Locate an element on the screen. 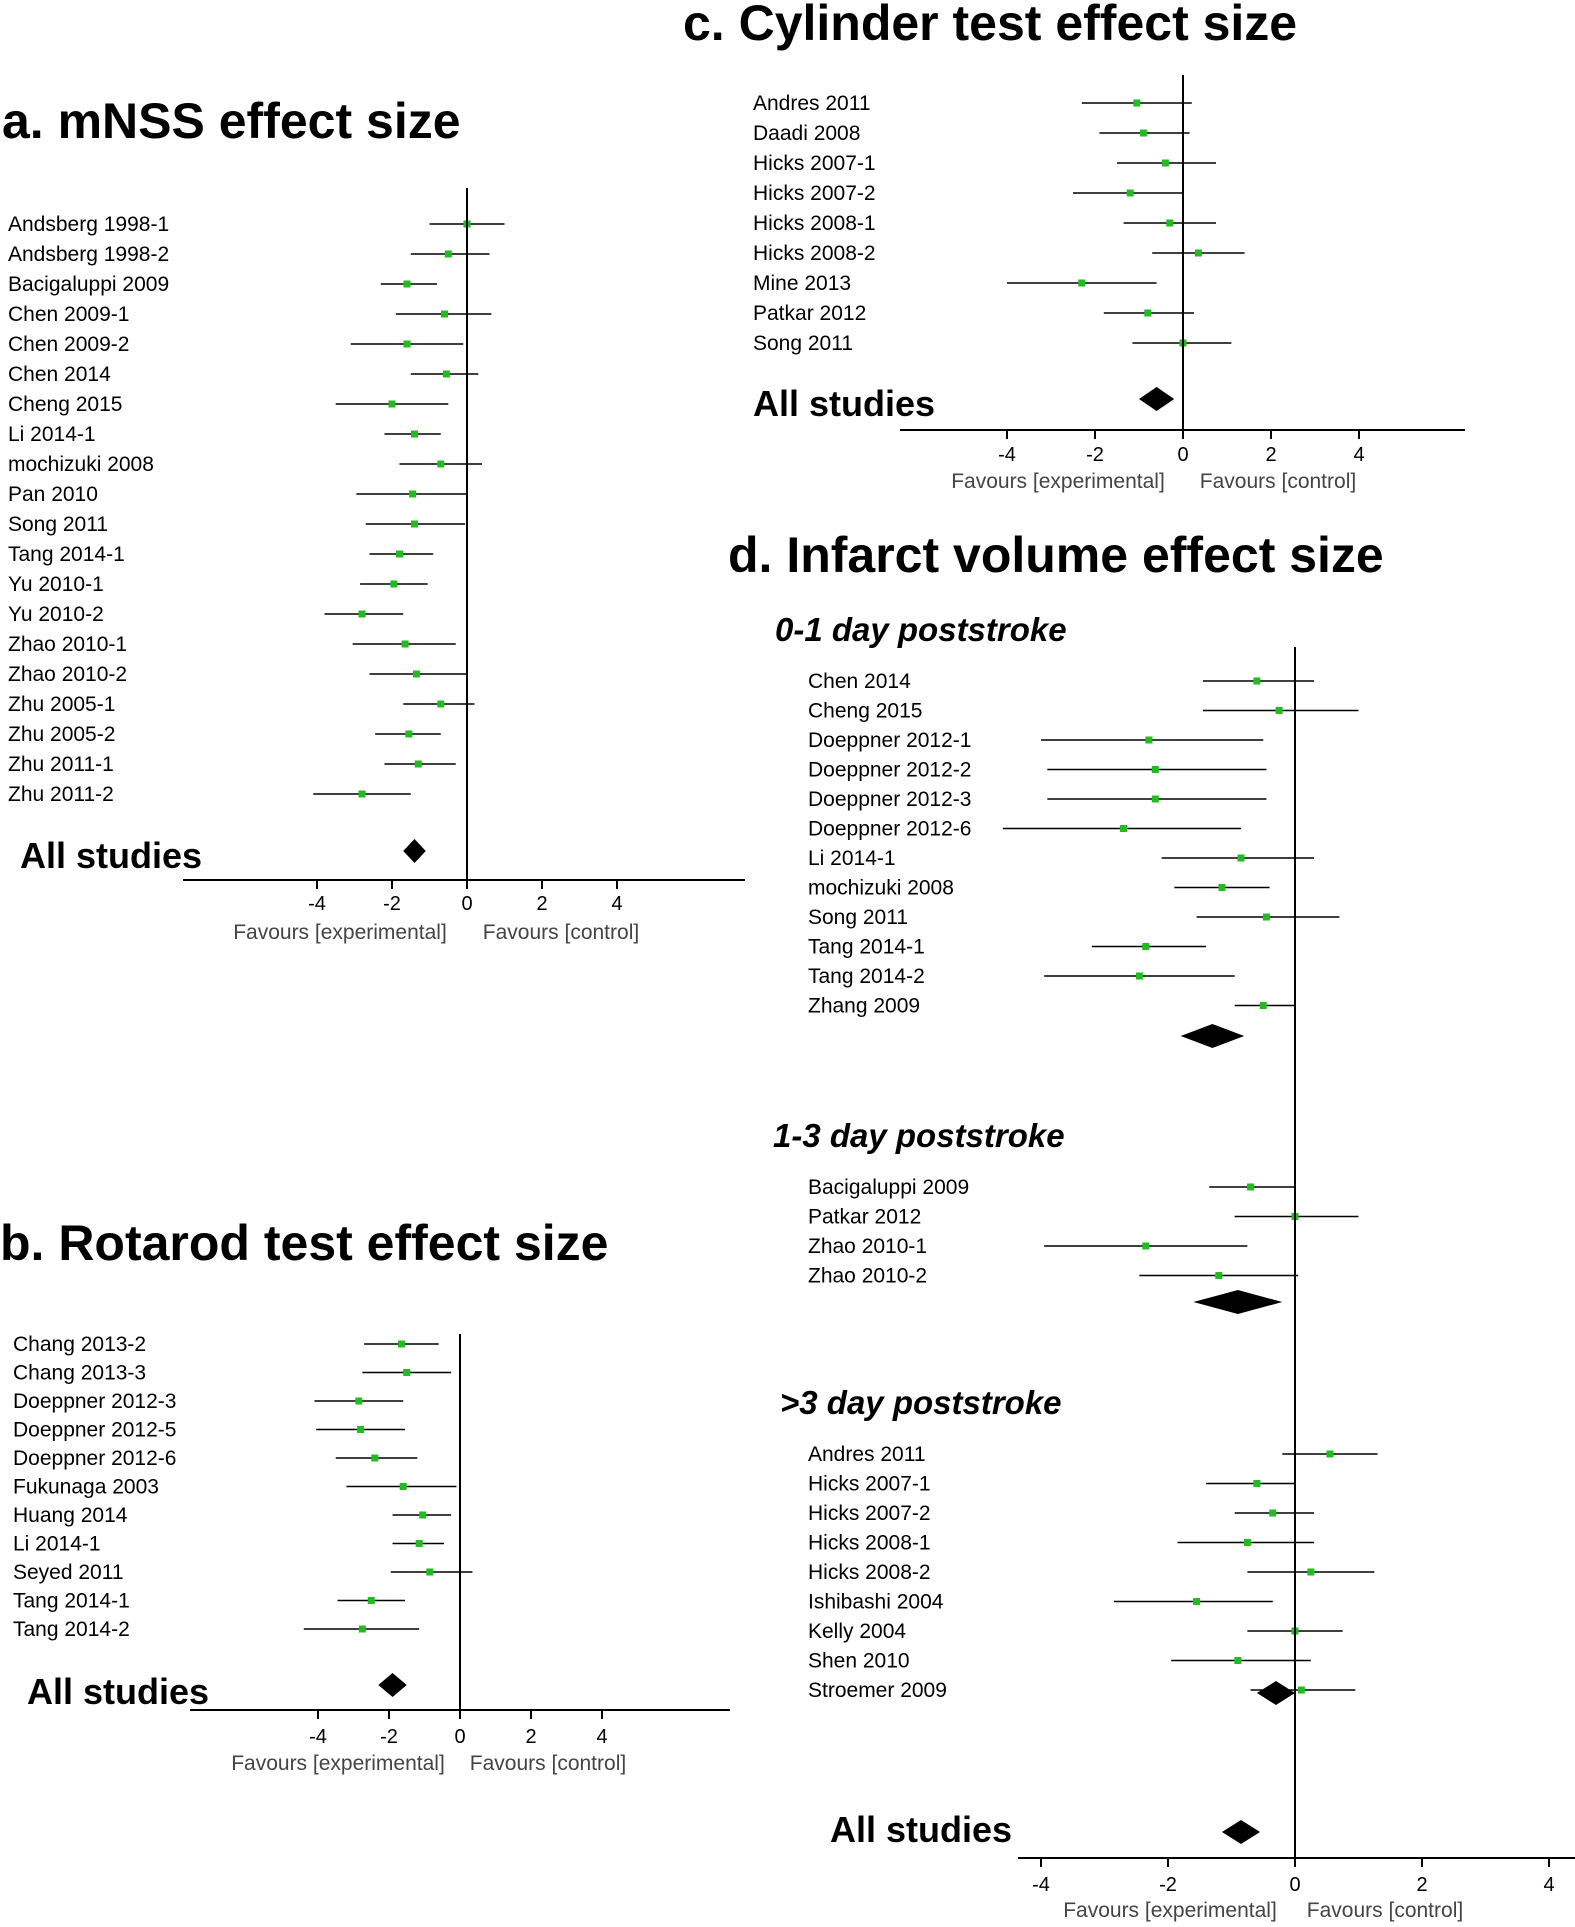  panel-b-tick-labels: -4 -2 0 2 4 is located at coordinates (458, 1729).